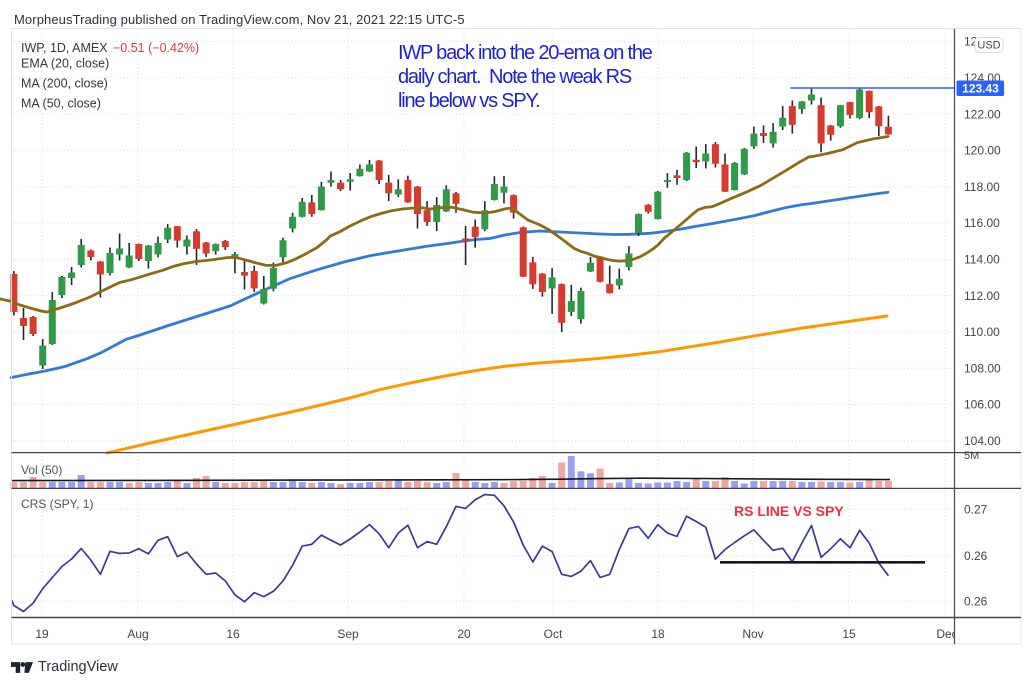 The width and height of the screenshot is (1032, 687). Describe the element at coordinates (64, 84) in the screenshot. I see `svg-text: MA (200, close)` at that location.